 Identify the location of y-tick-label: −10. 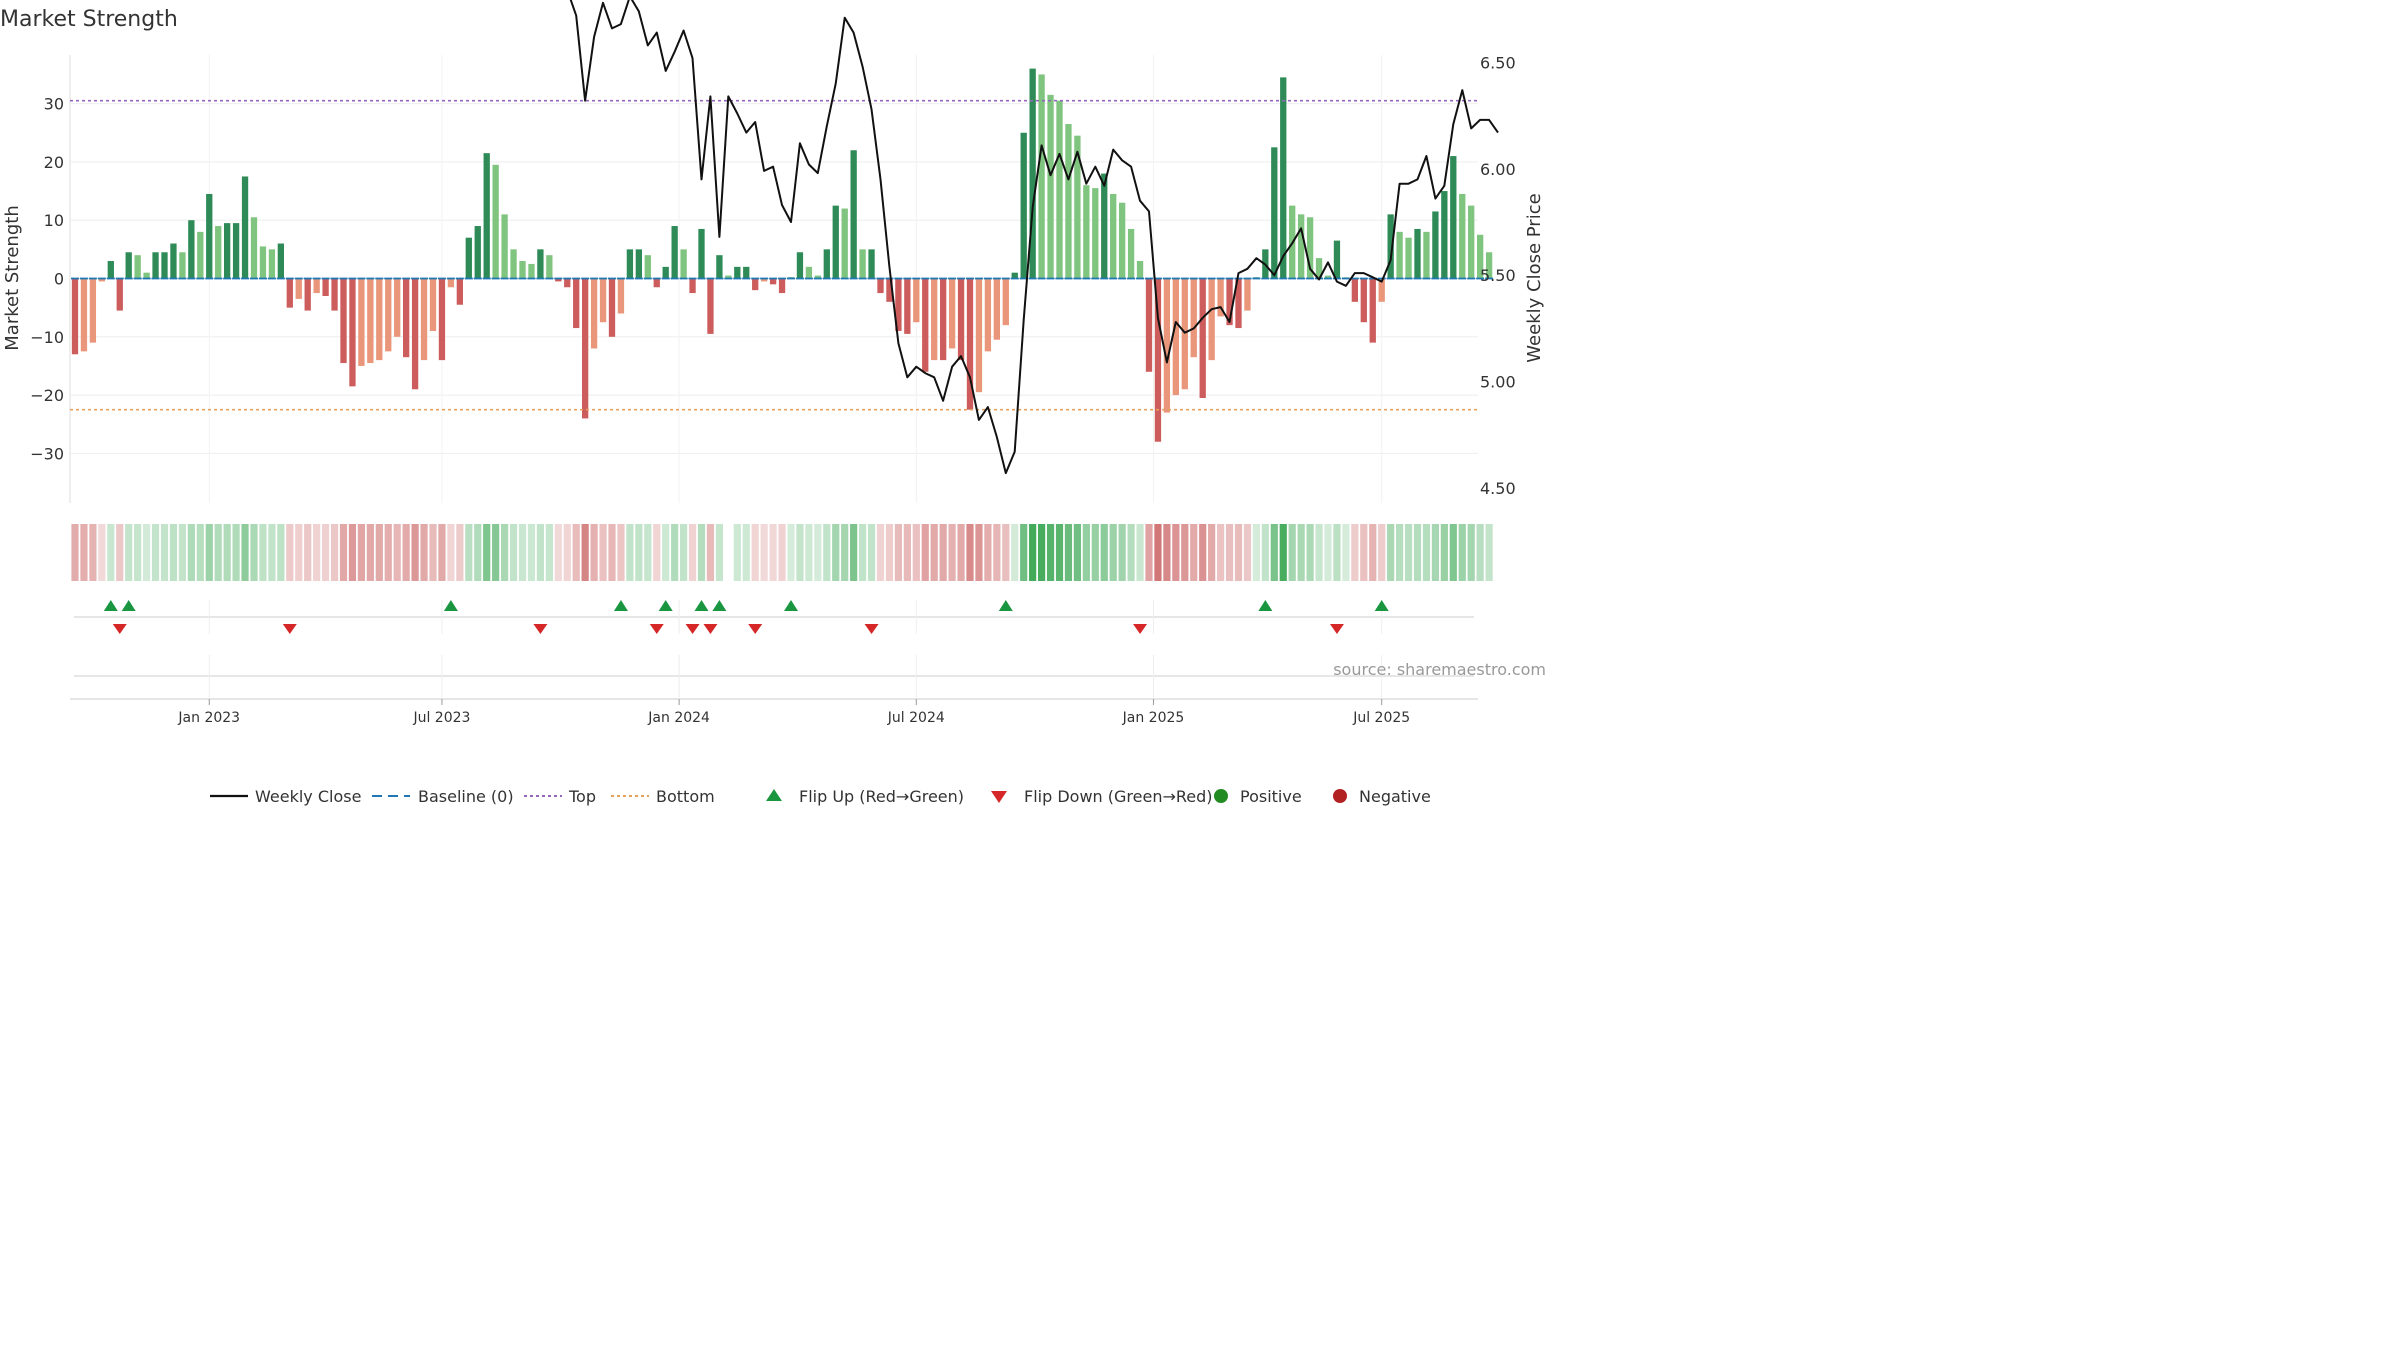
(47, 337).